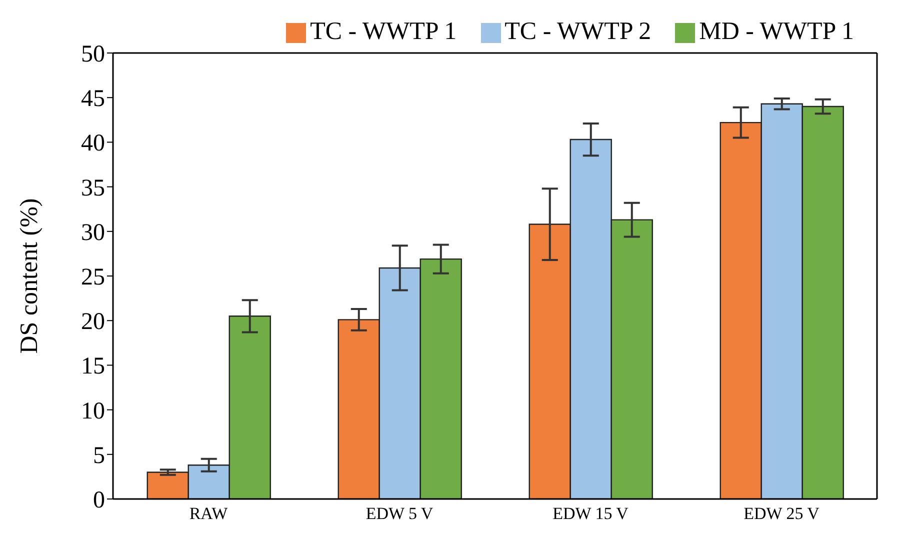  I want to click on y-tick-label: 50, so click(93, 55).